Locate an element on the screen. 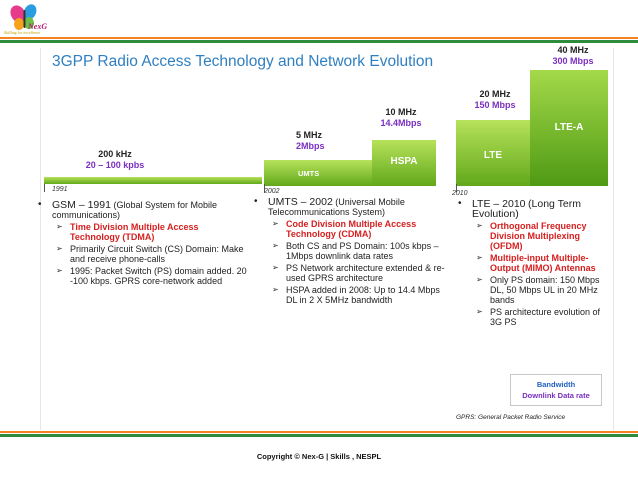 Image resolution: width=638 pixels, height=478 pixels. lte-heading-detail: (Long Term Evolution) is located at coordinates (526, 209).